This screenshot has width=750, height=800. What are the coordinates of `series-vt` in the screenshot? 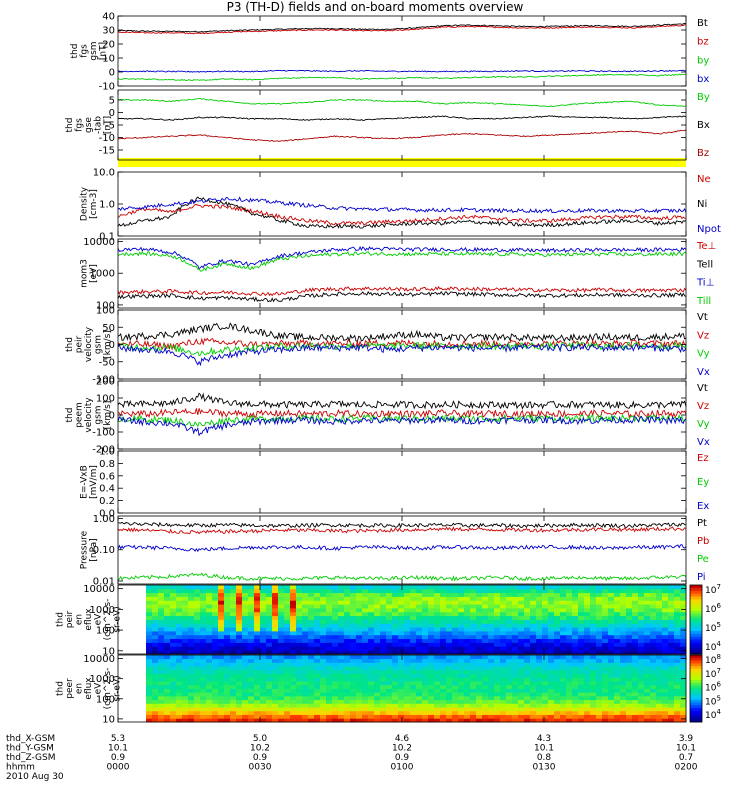 It's located at (402, 332).